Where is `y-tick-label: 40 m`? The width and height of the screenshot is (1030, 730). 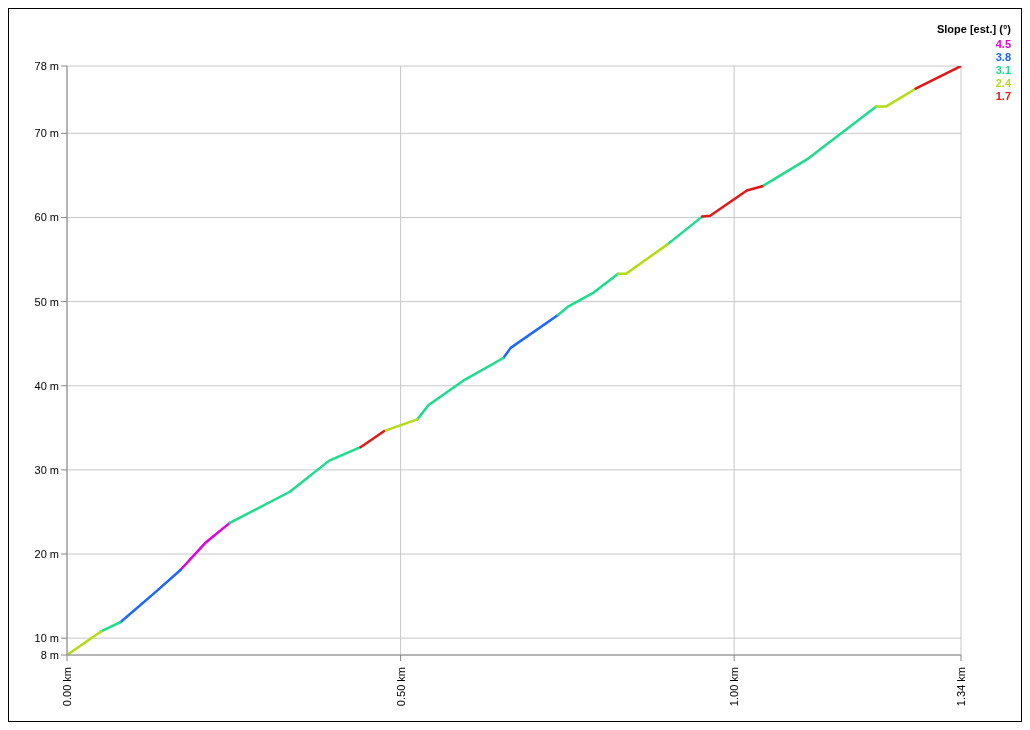
y-tick-label: 40 m is located at coordinates (46, 385).